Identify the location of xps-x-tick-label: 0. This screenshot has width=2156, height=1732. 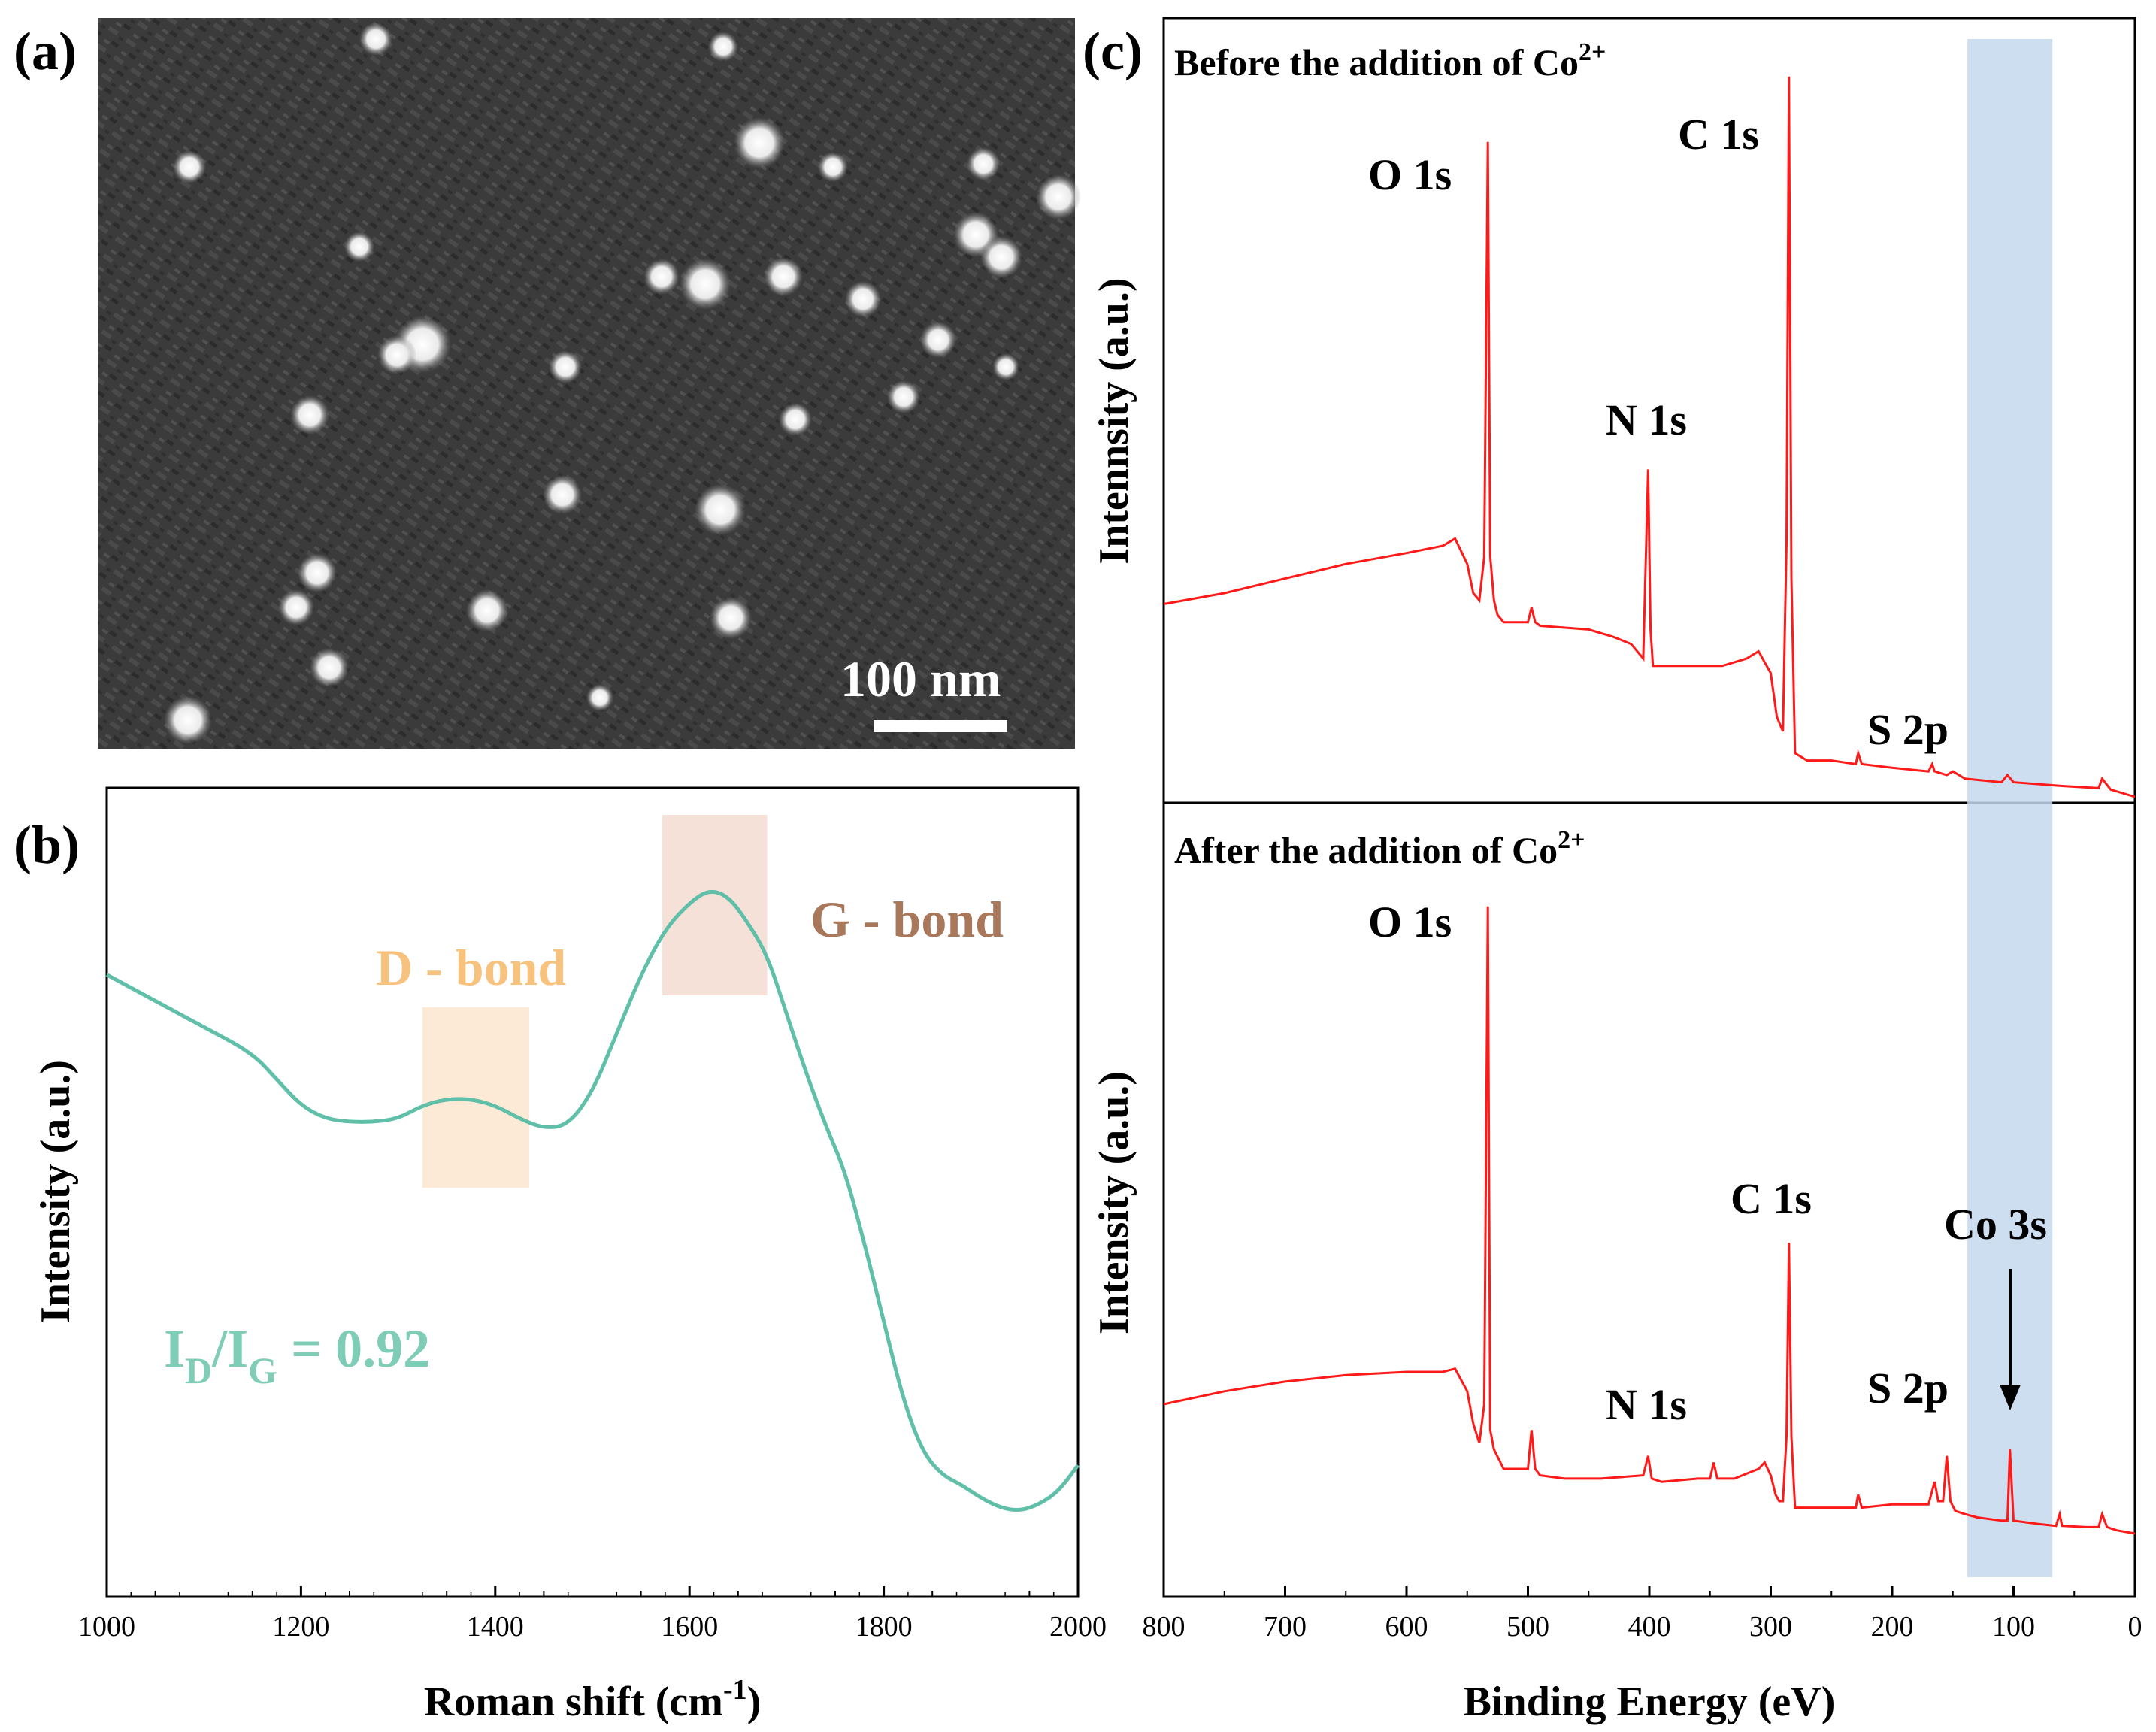
(2135, 1627).